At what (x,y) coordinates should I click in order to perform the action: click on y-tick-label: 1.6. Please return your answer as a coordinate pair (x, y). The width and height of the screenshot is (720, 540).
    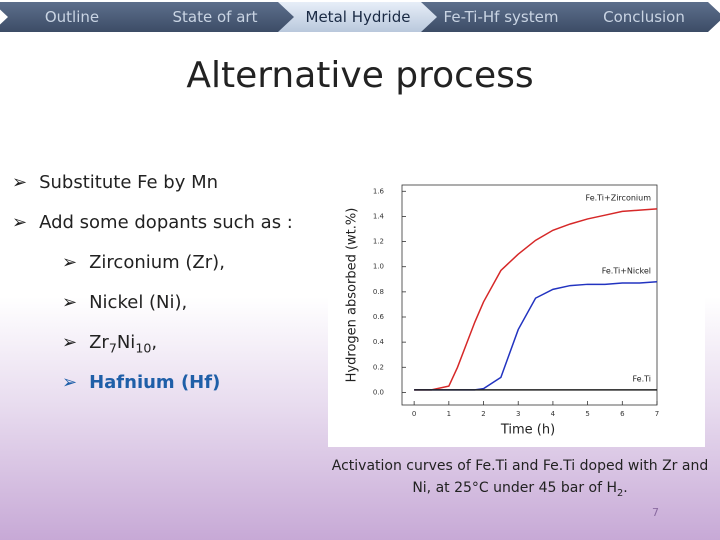
    Looking at the image, I should click on (379, 191).